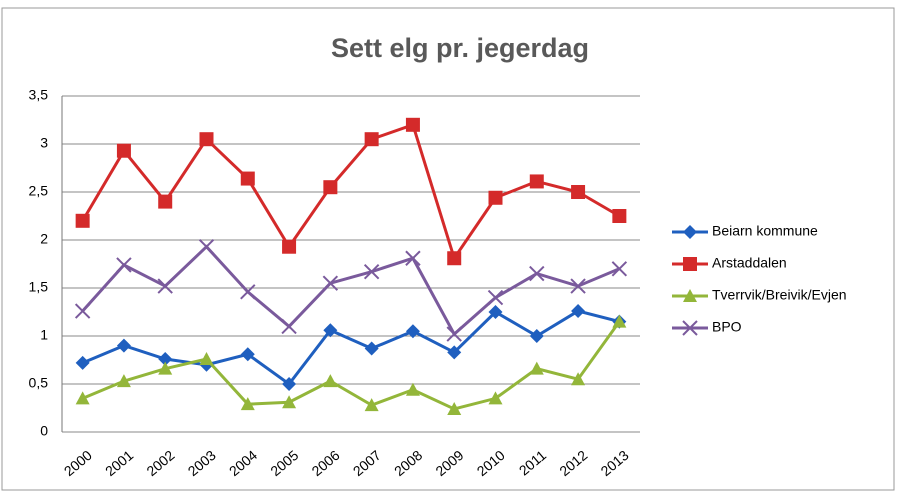  Describe the element at coordinates (727, 327) in the screenshot. I see `legend-label: BPO` at that location.